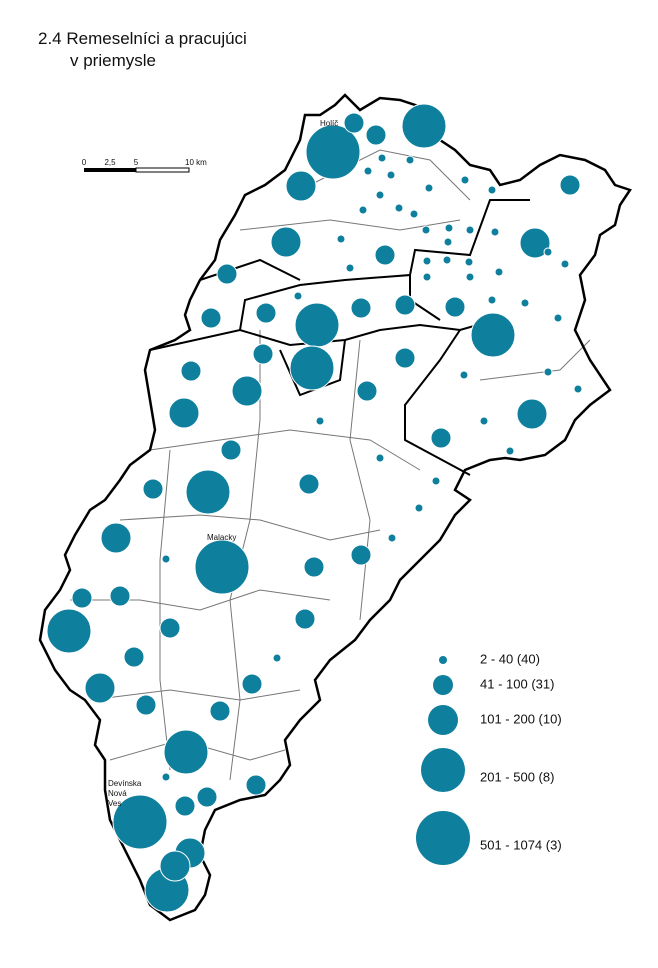  I want to click on legend-label: 101 - 200 (10), so click(521, 718).